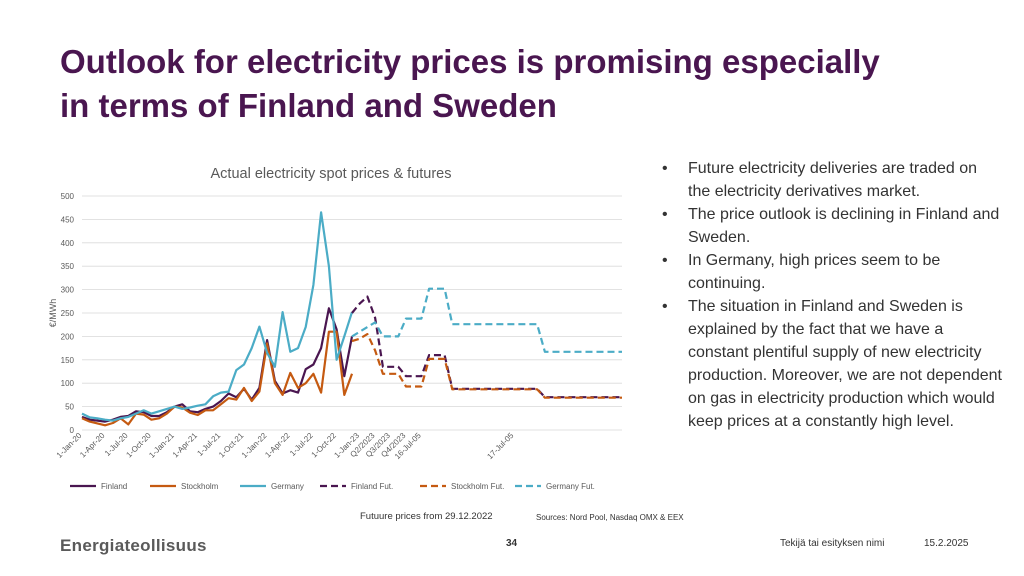  Describe the element at coordinates (832, 543) in the screenshot. I see `author-footer: Tekijä tai esityksen nimi` at that location.